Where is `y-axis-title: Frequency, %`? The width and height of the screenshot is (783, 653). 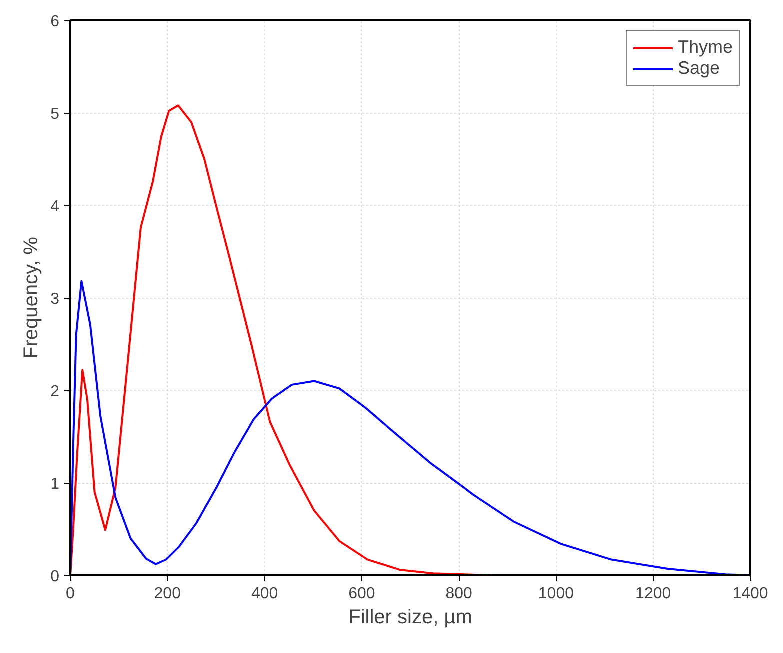 y-axis-title: Frequency, % is located at coordinates (31, 297).